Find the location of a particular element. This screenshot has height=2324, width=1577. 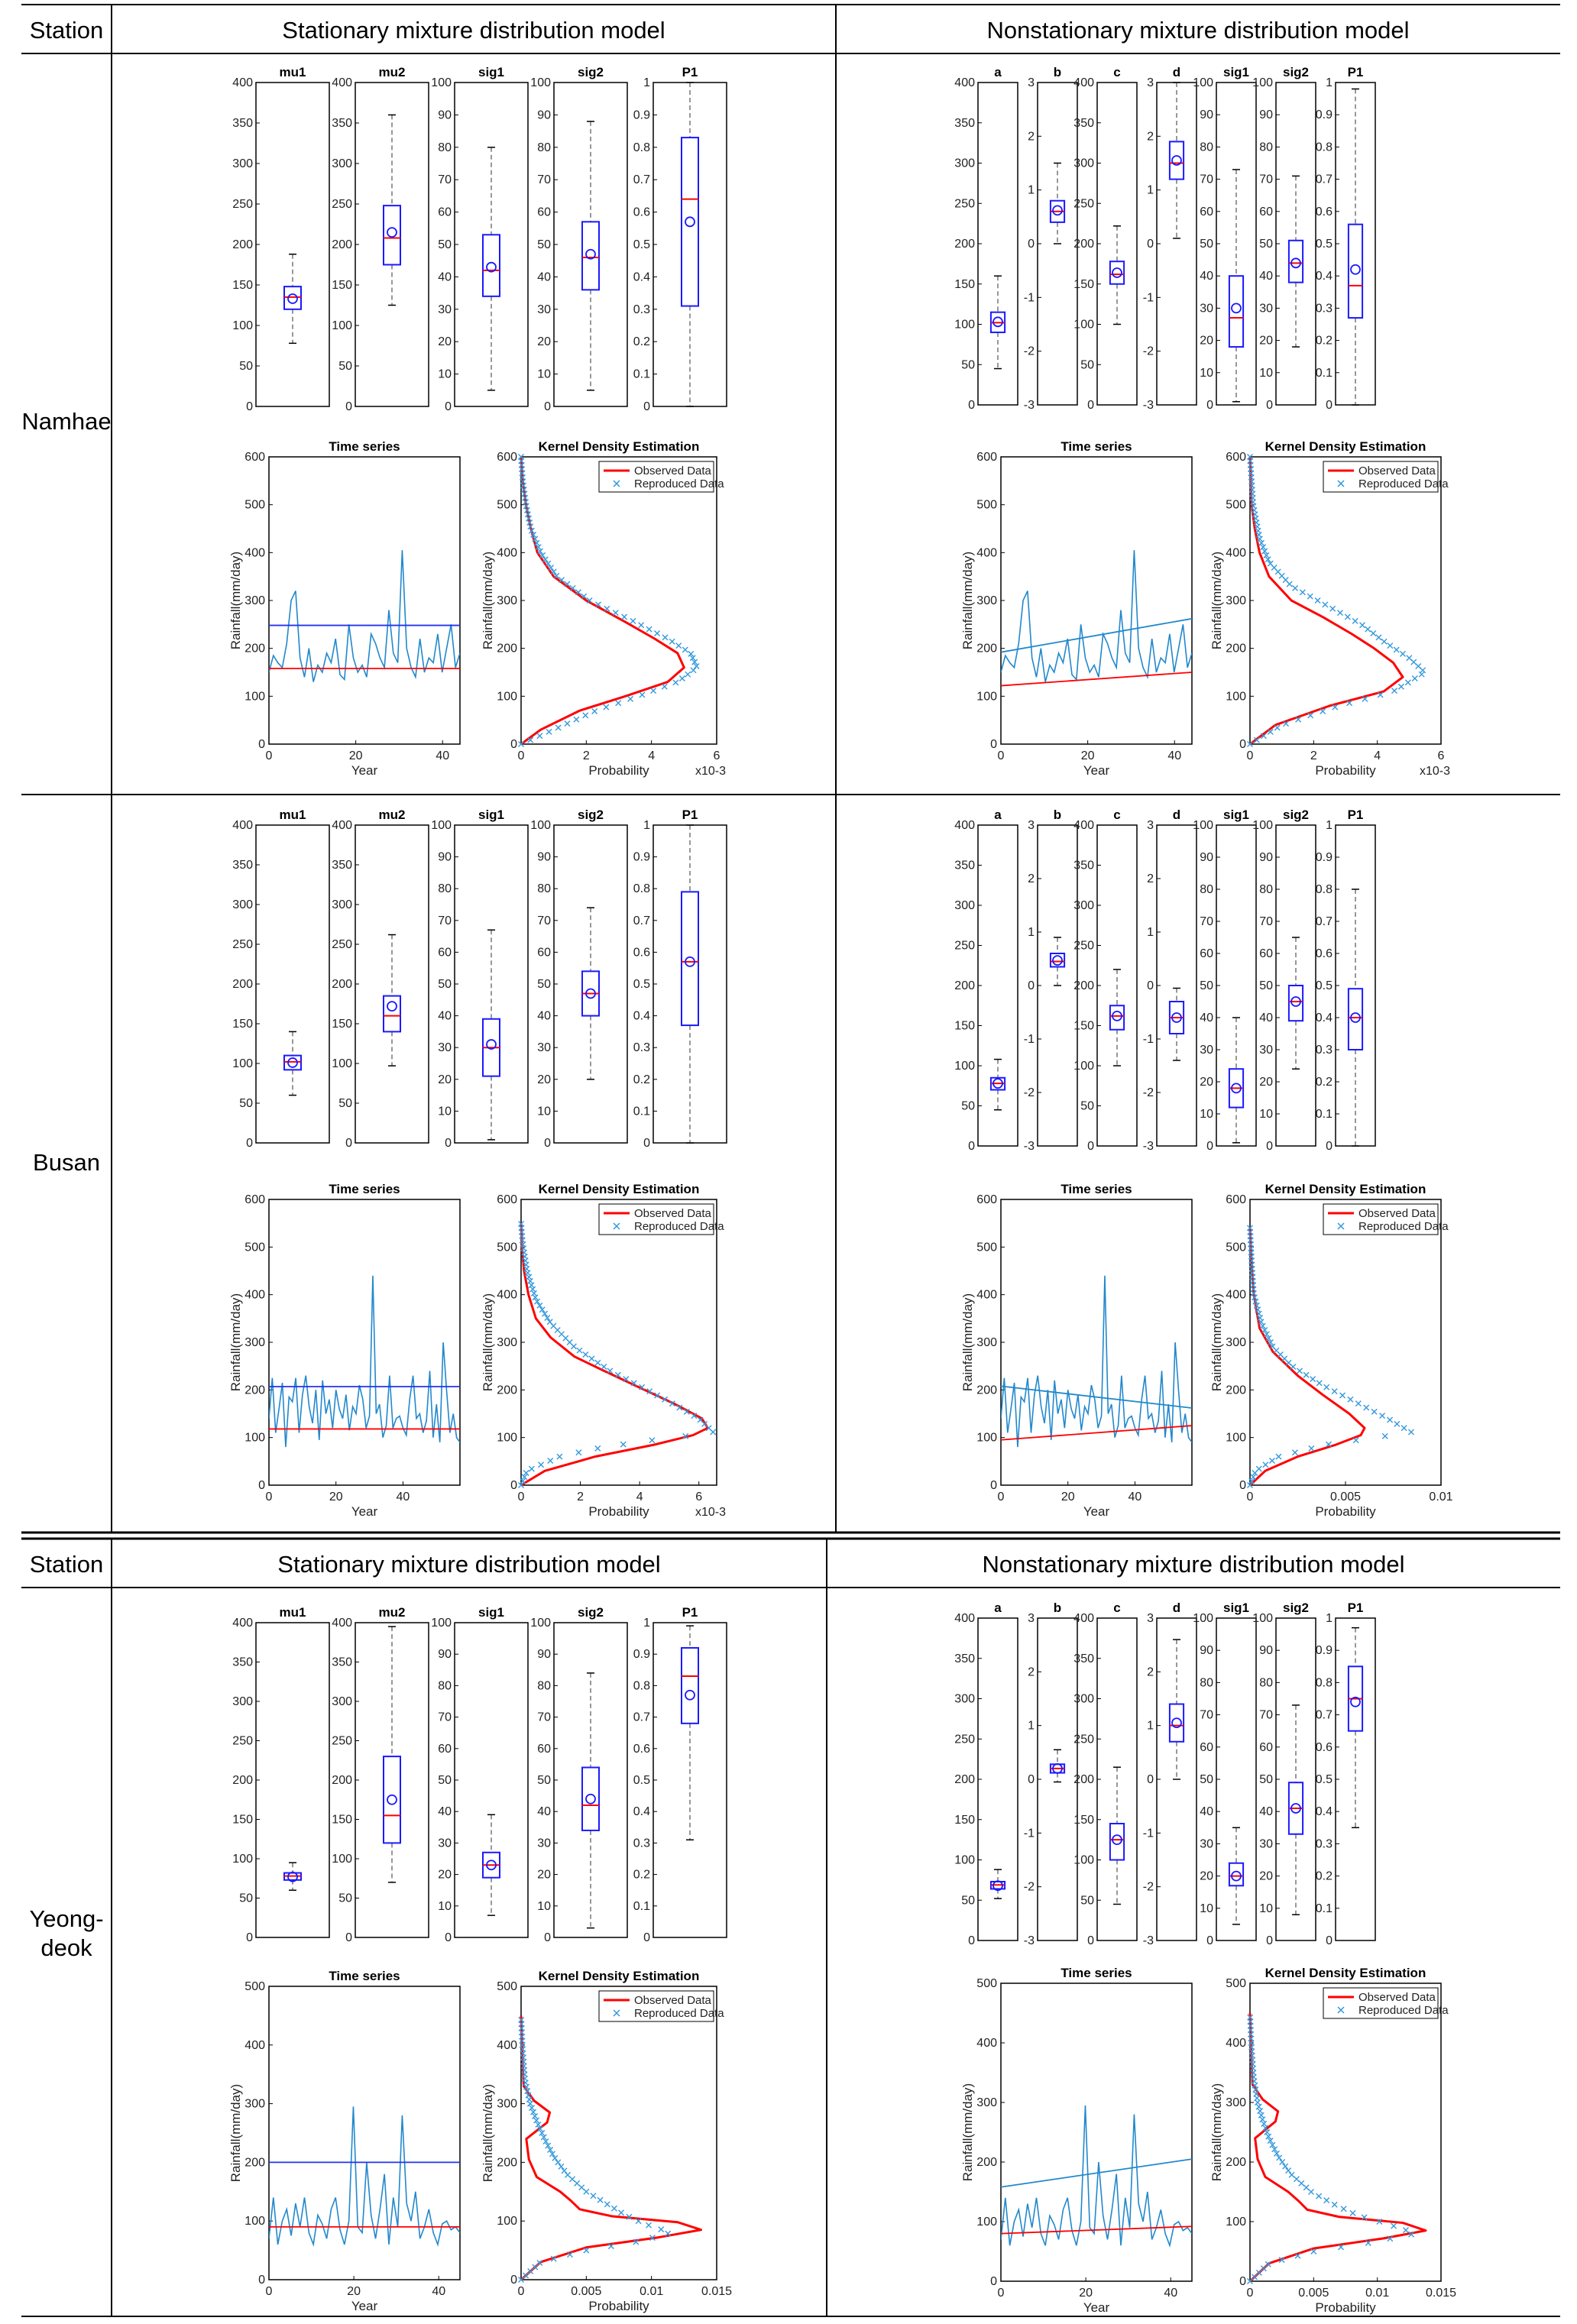

boxplot-tick-label: 350 is located at coordinates (964, 123).